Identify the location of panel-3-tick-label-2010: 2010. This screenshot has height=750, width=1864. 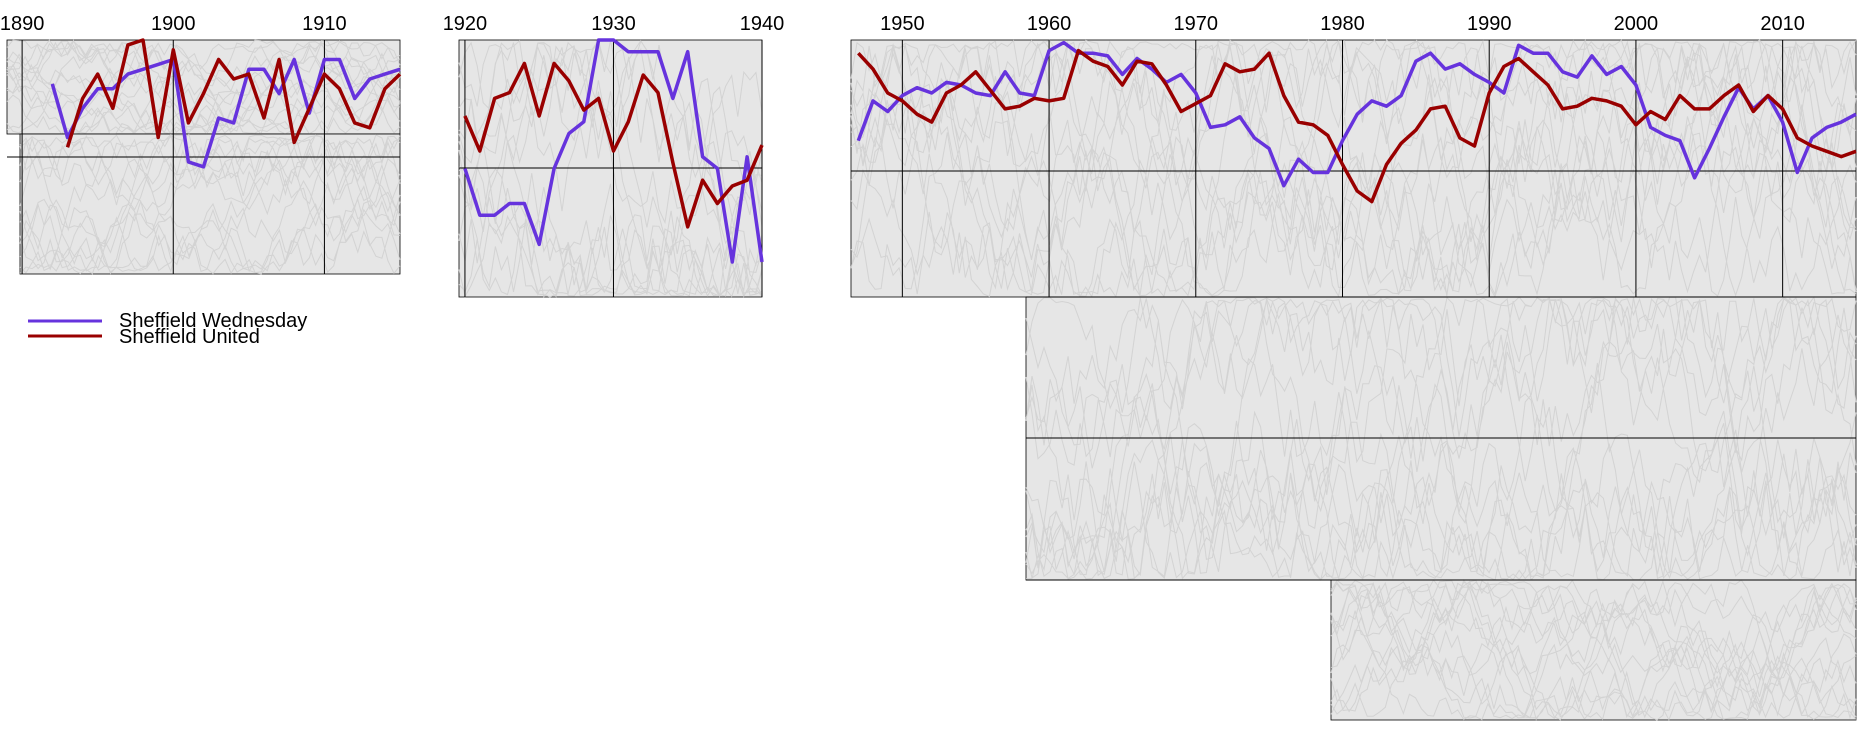
(1782, 24).